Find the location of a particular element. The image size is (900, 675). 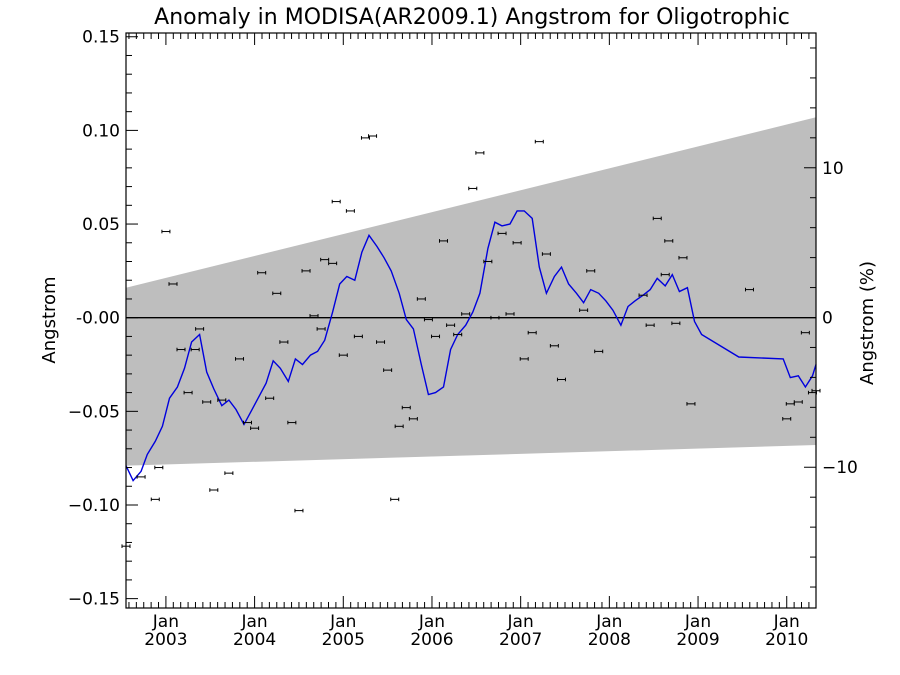

x-tick-year-4: 2007 is located at coordinates (520, 640).